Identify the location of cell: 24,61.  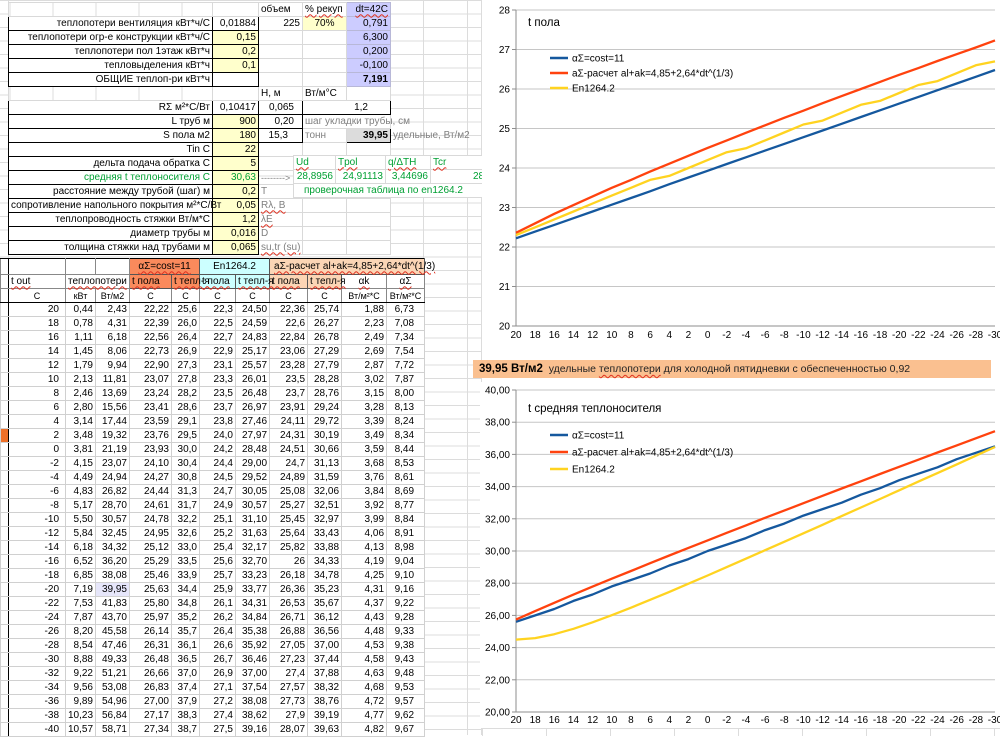
(150, 505).